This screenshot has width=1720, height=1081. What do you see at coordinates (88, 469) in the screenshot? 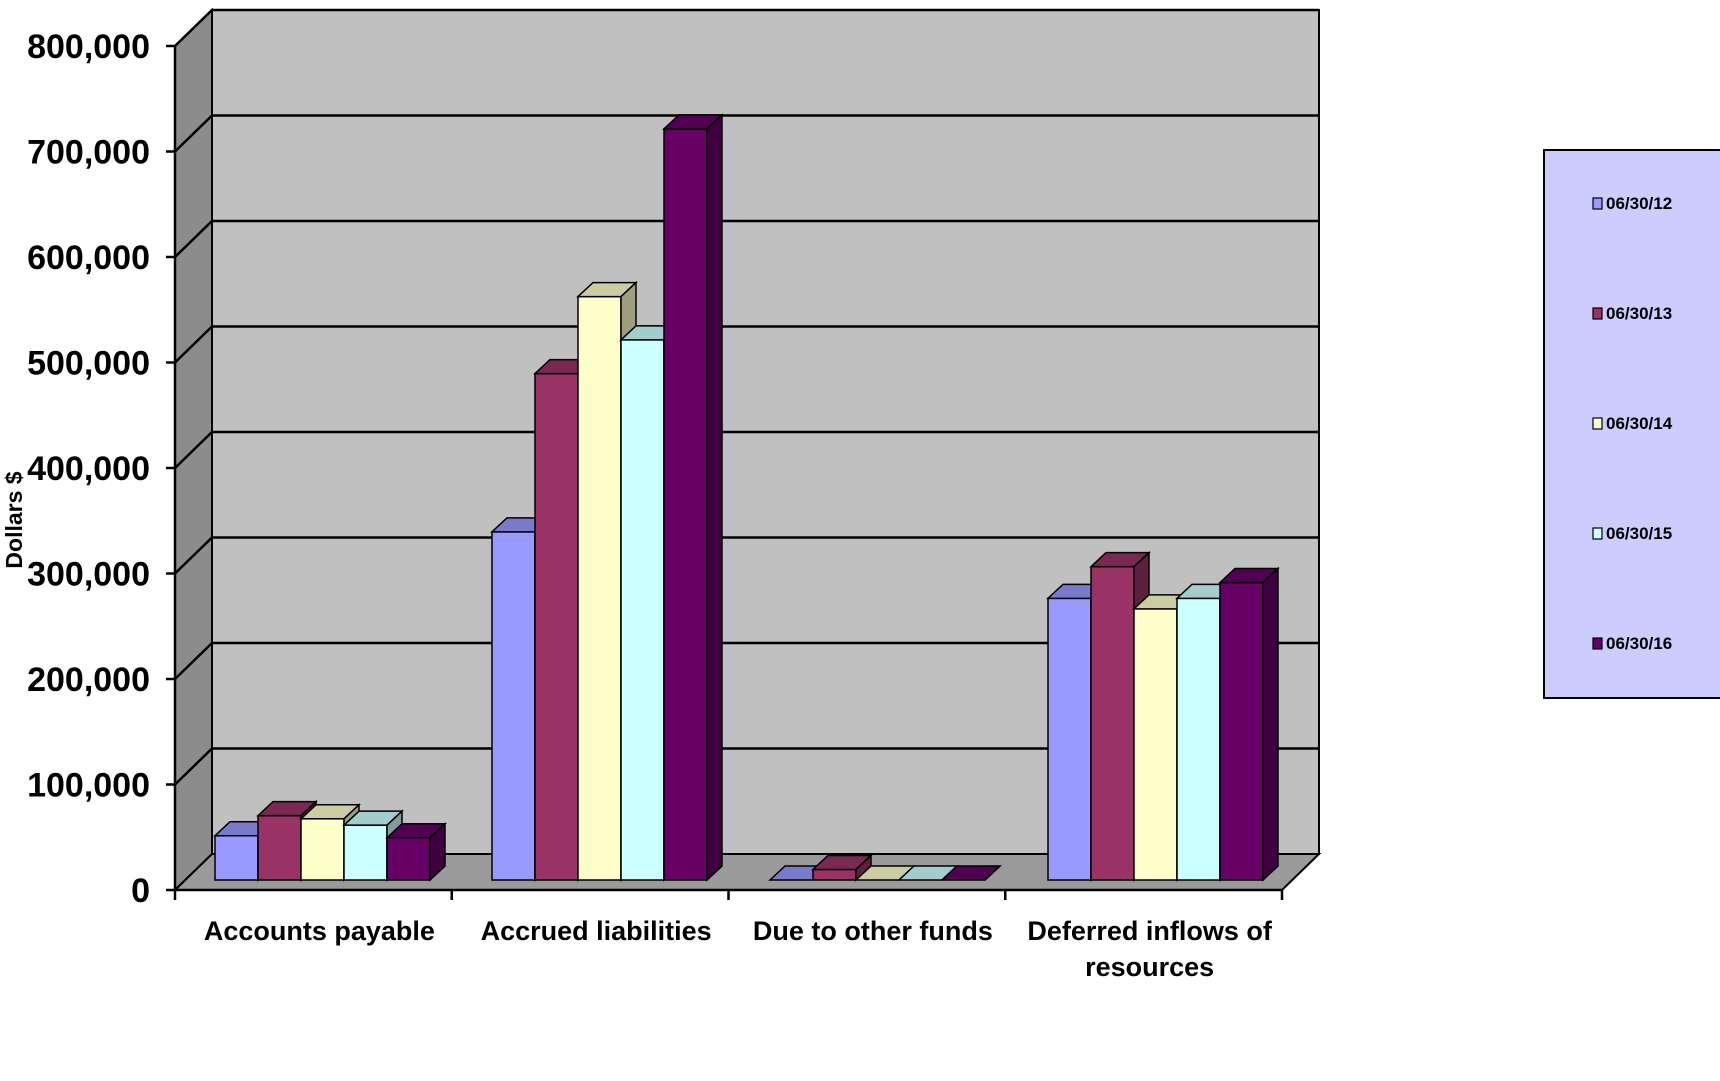
I see `y-tick-label: 400,000` at bounding box center [88, 469].